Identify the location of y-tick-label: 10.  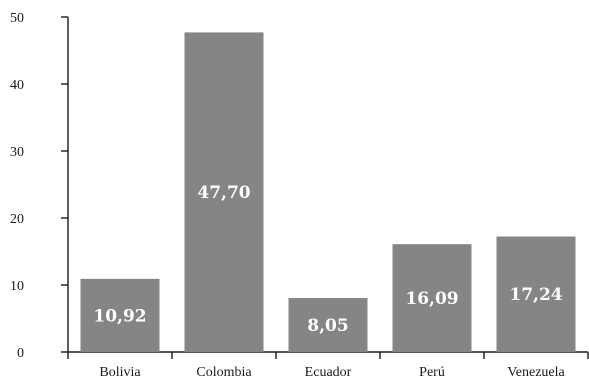
(17, 286).